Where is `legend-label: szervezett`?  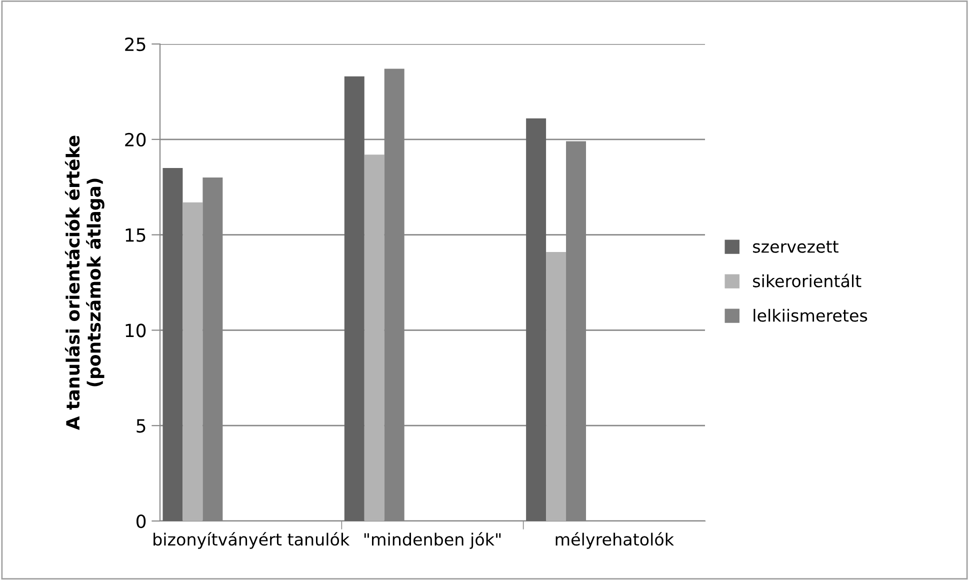 legend-label: szervezett is located at coordinates (795, 246).